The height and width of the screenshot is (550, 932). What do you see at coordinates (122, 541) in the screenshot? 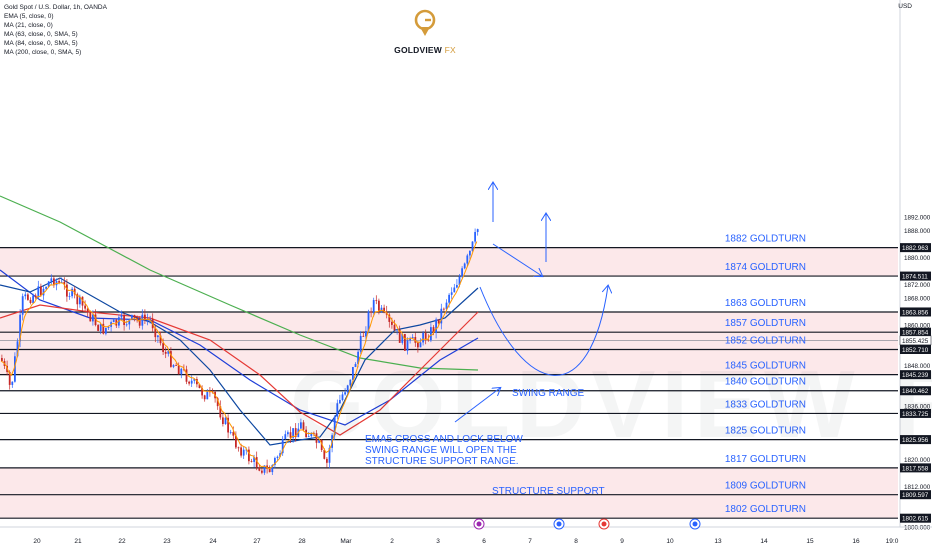
I see `x-tick-label: 22` at bounding box center [122, 541].